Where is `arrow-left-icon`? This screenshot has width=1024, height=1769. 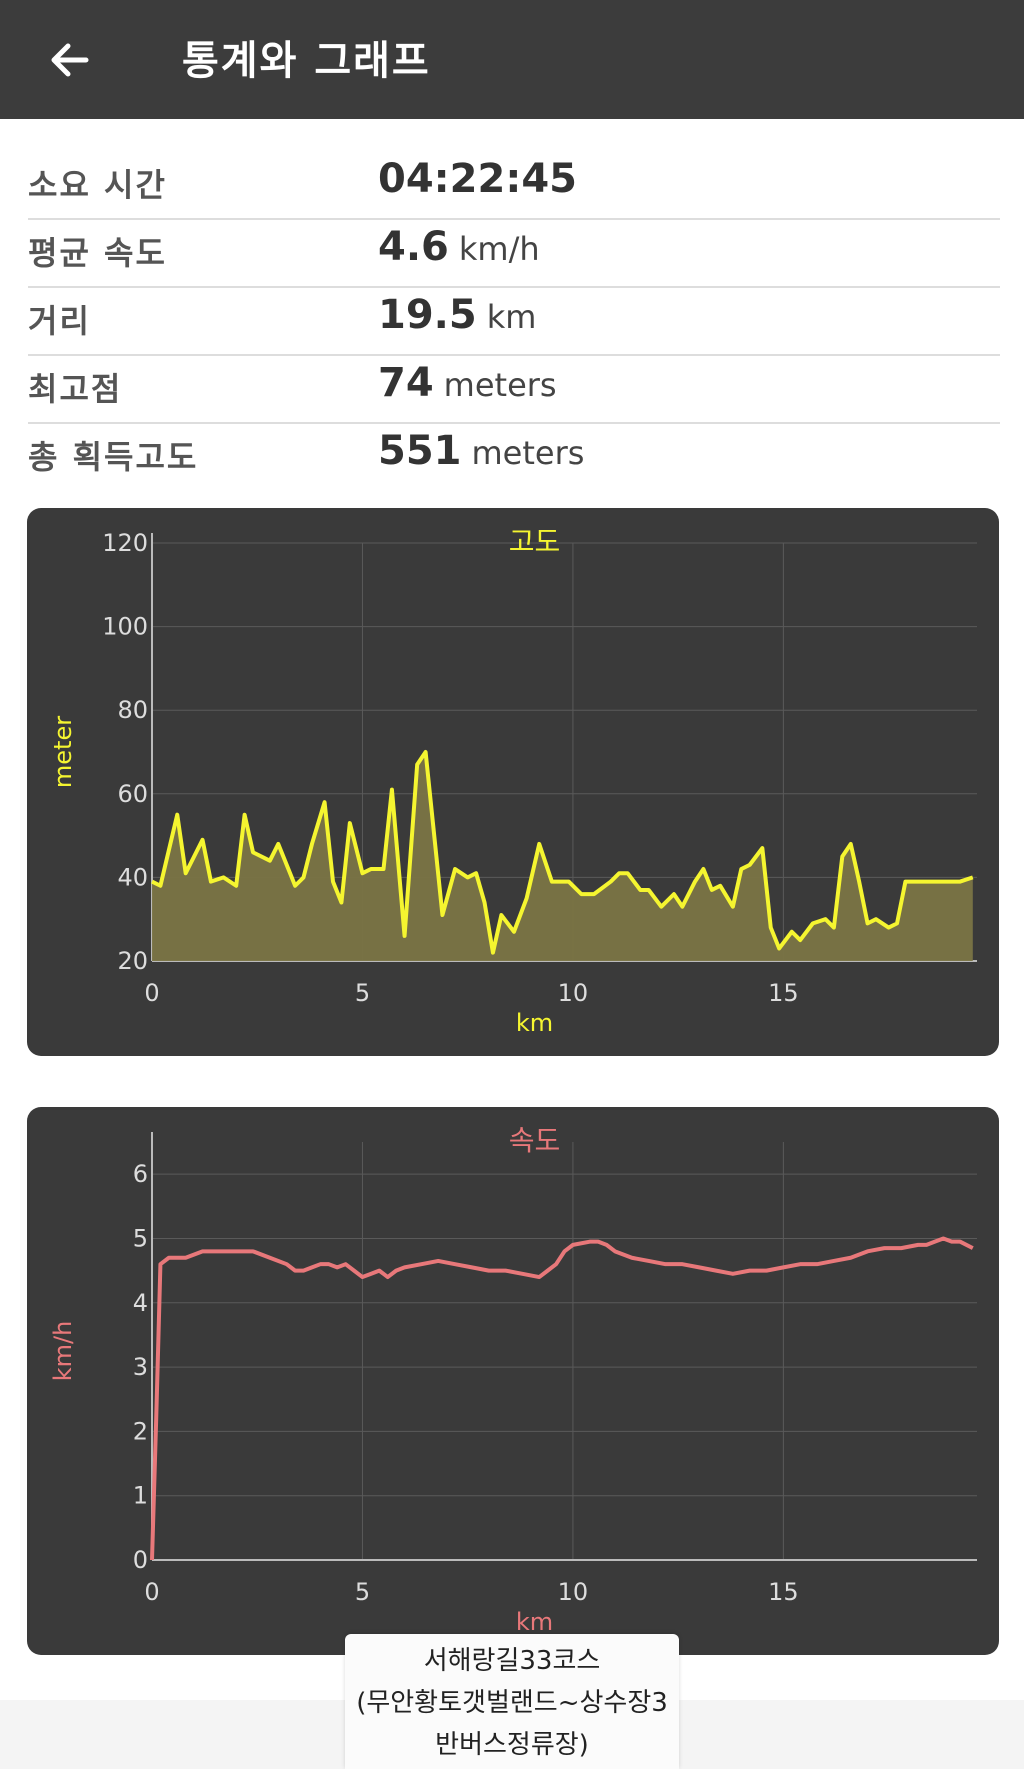
arrow-left-icon is located at coordinates (70, 60).